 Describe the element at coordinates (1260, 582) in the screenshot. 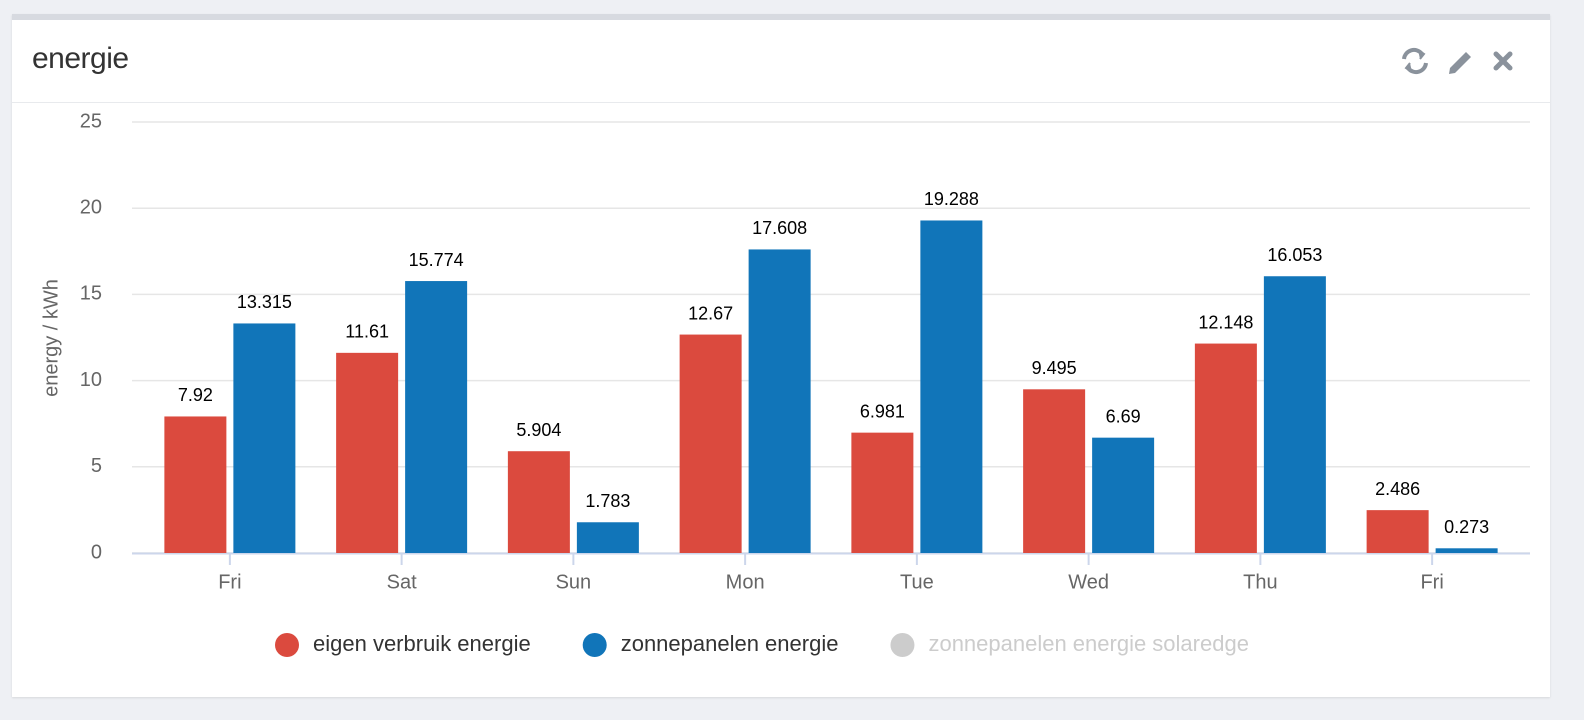

I see `x-tick-label: Thu` at that location.